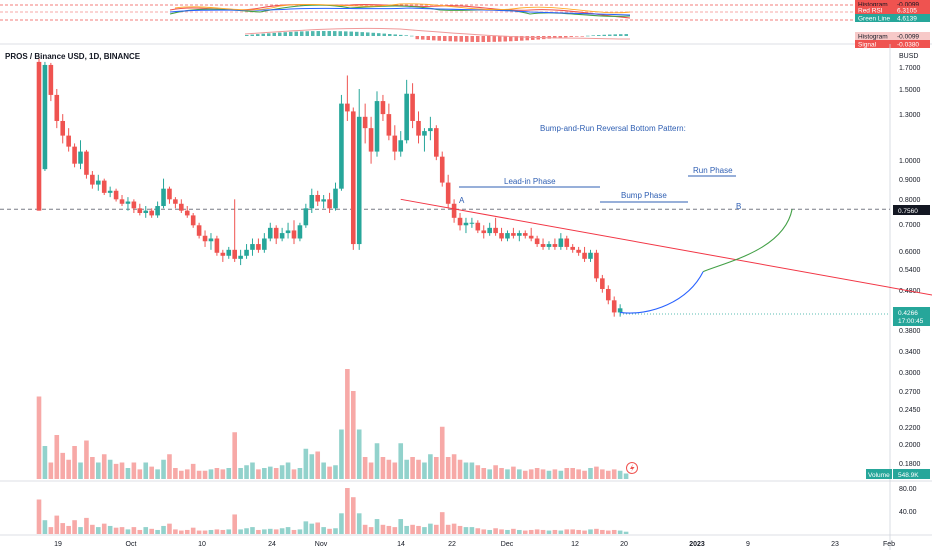 The image size is (932, 550). I want to click on trendline, so click(666, 247).